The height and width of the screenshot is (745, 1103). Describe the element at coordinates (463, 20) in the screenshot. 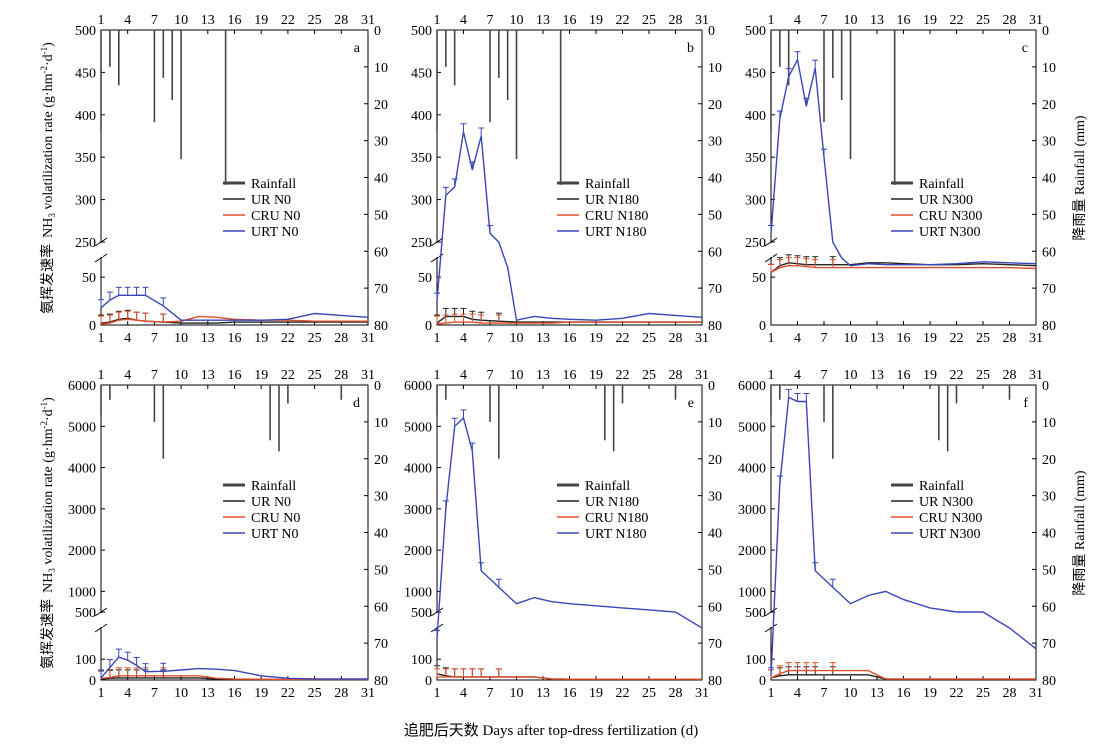

I see `x-tick-label-top: 4` at that location.